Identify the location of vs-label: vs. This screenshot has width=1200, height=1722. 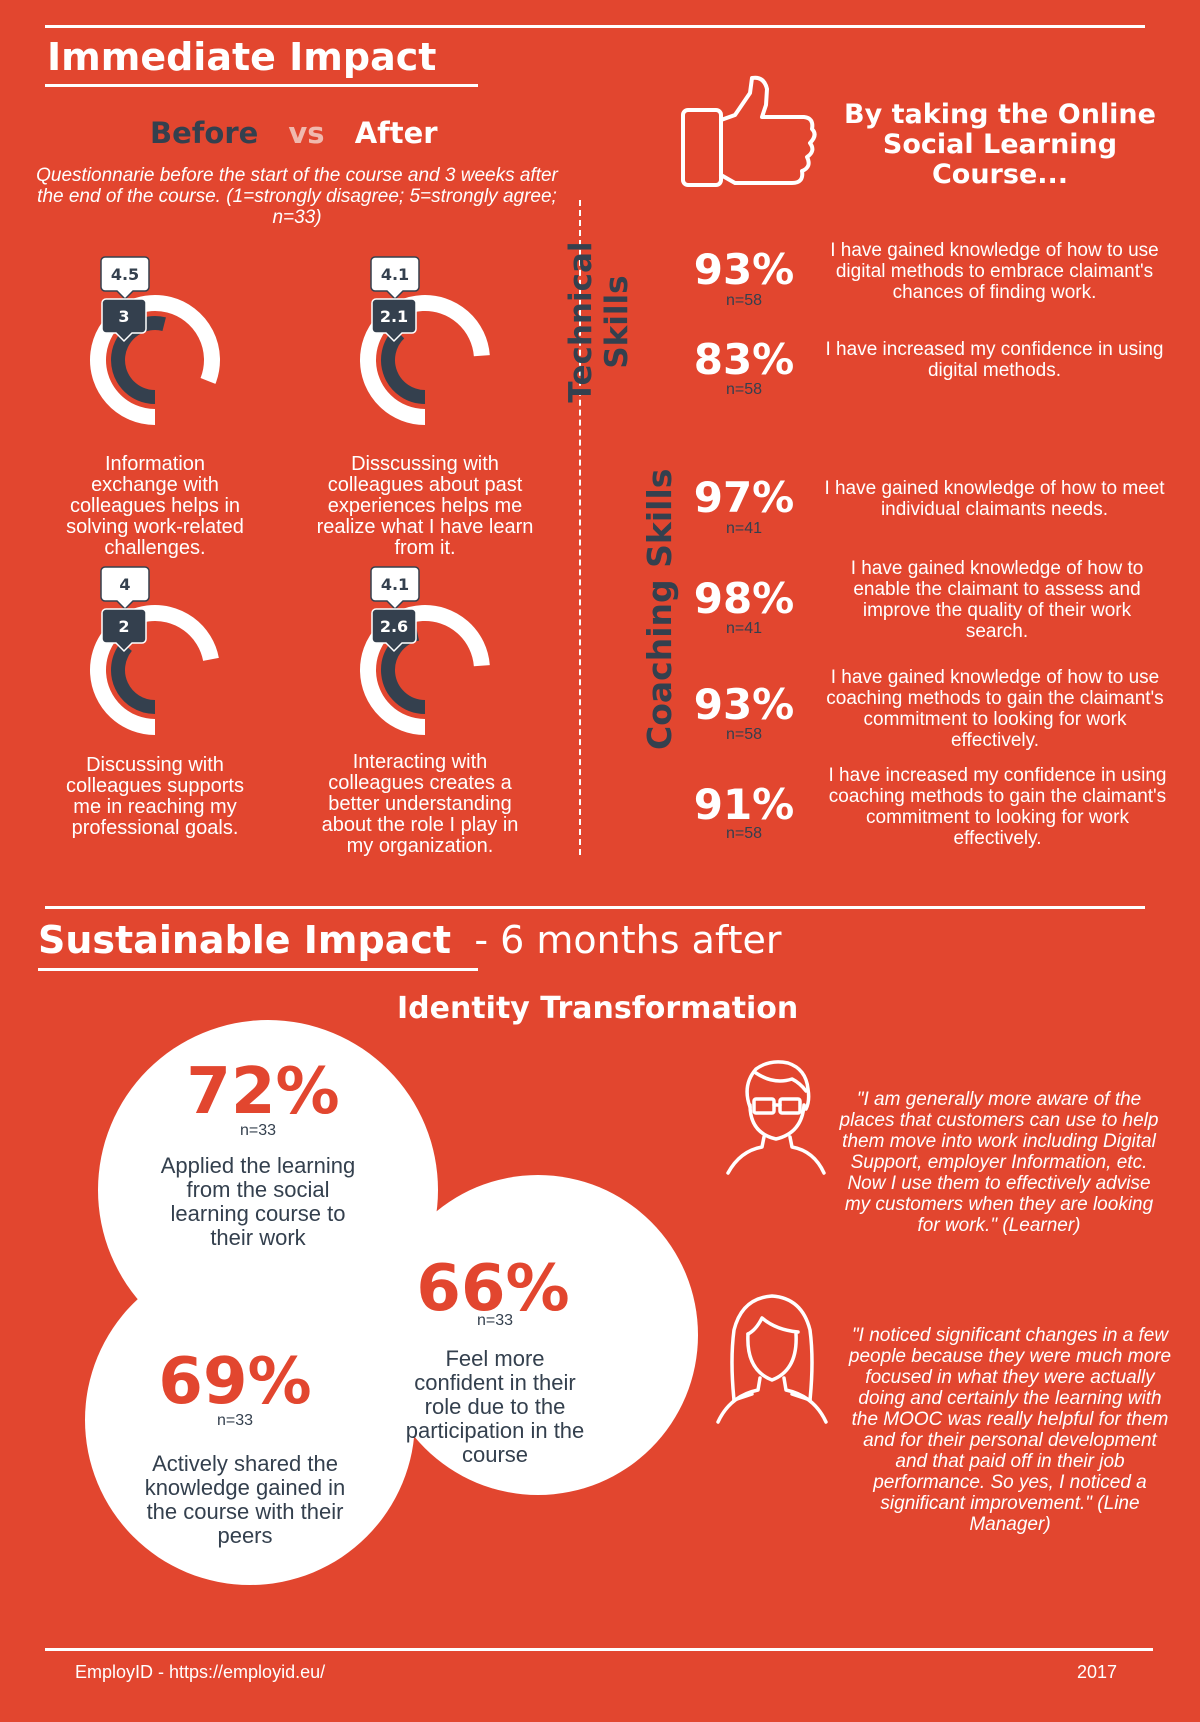
(306, 133).